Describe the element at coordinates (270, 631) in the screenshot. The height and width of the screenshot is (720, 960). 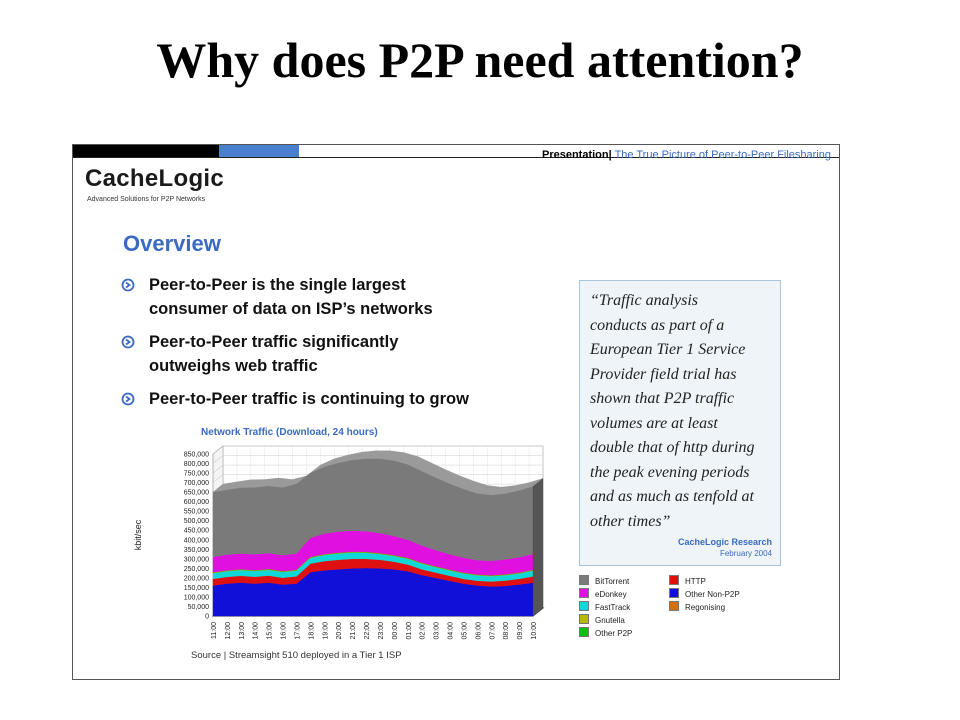
I see `x-tick-label: 15:00` at that location.